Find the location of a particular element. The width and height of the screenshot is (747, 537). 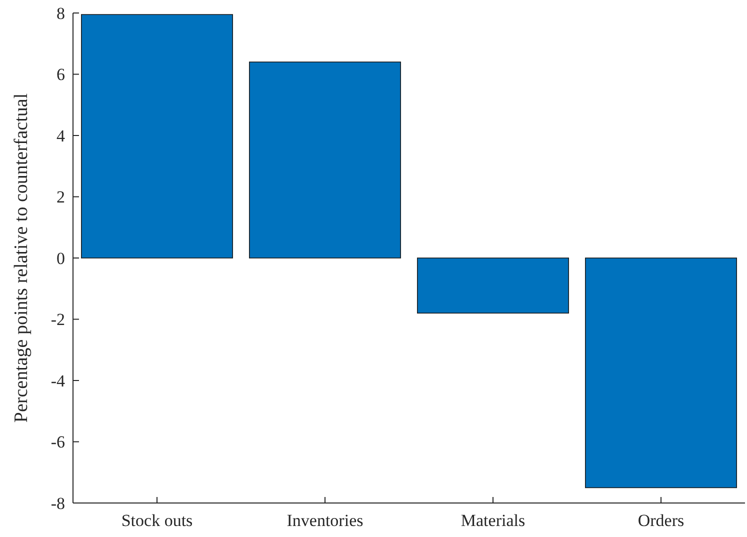

y-tick-label: 2 is located at coordinates (60, 197).